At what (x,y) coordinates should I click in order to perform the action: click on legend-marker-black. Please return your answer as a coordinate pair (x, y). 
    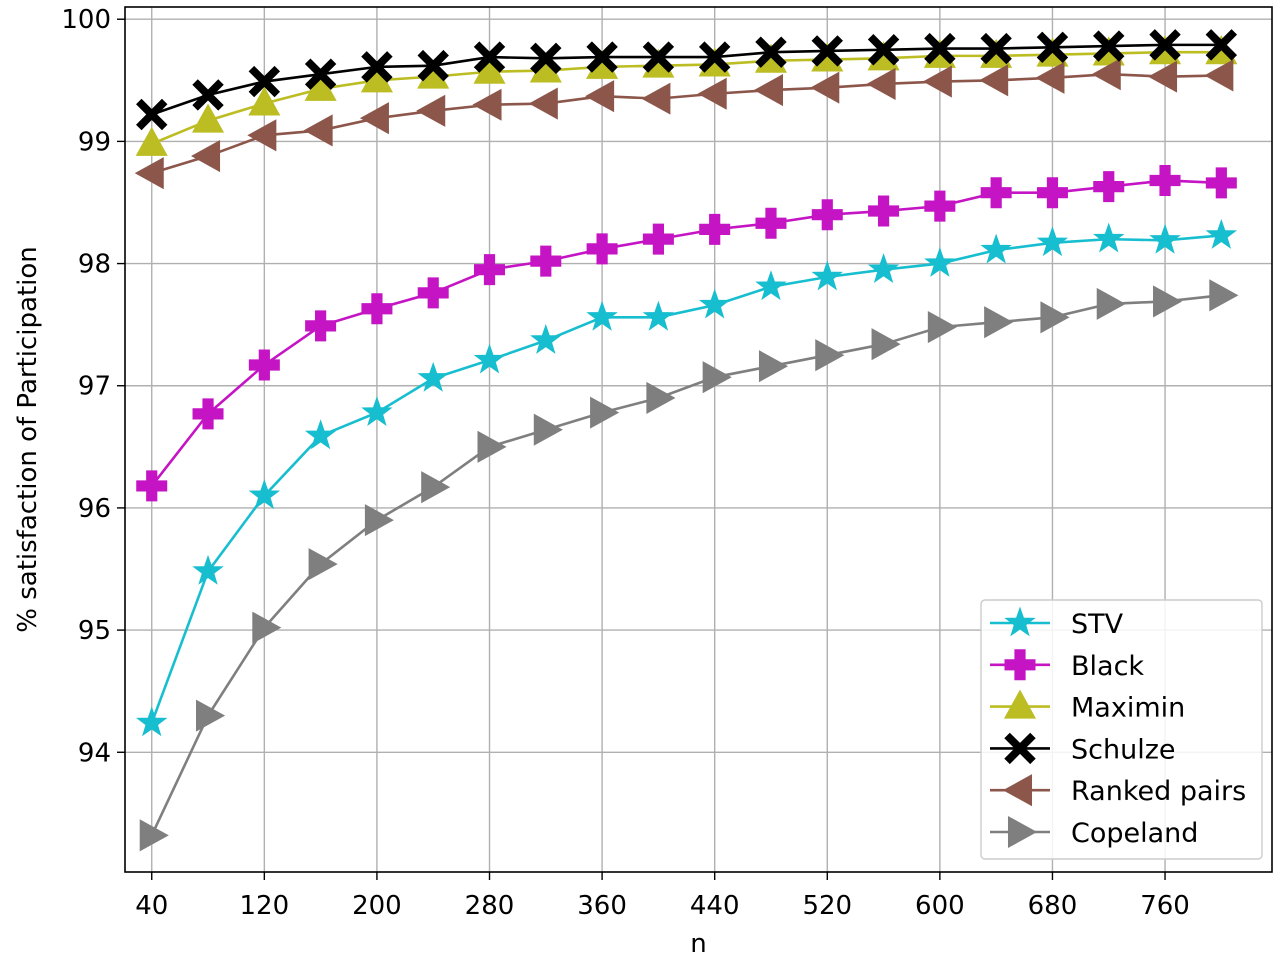
    Looking at the image, I should click on (1020, 665).